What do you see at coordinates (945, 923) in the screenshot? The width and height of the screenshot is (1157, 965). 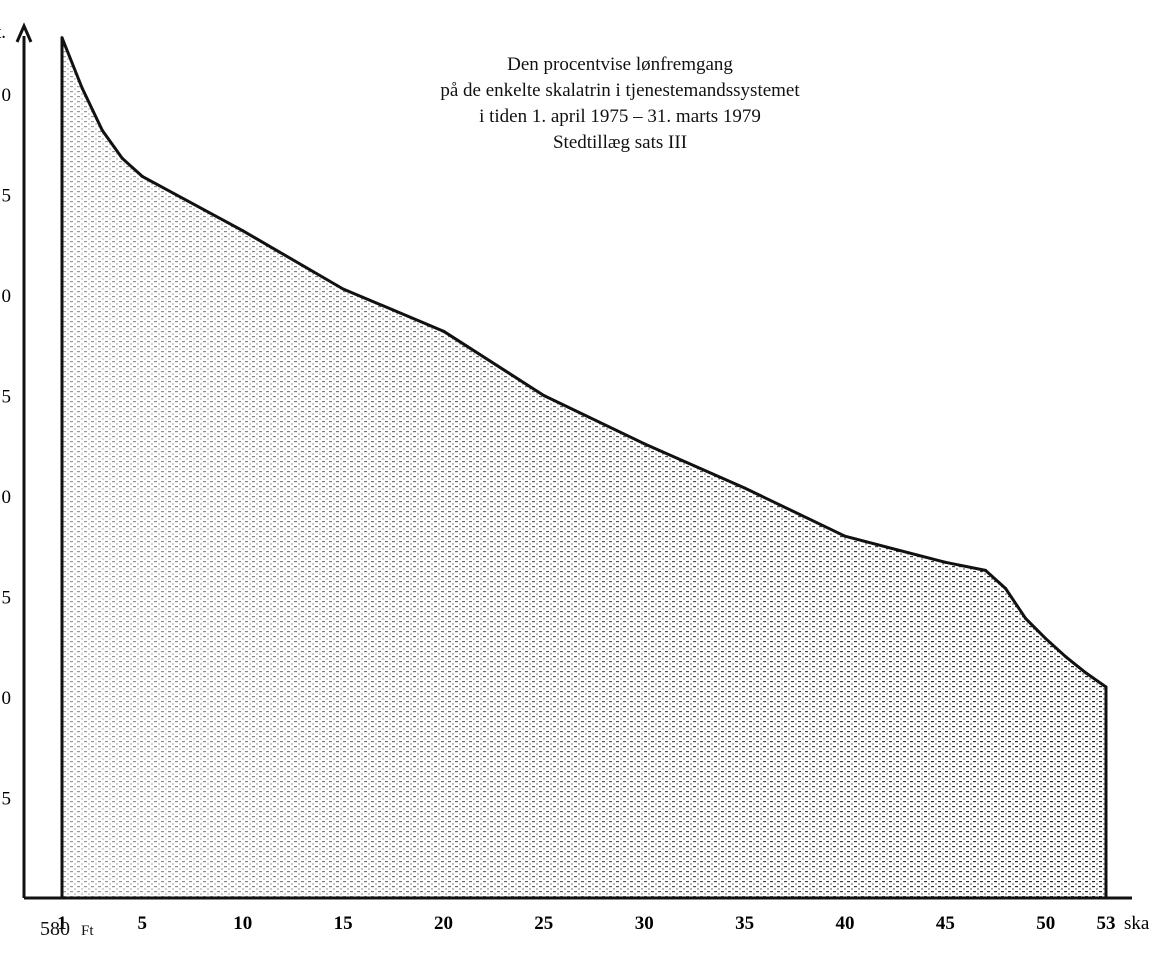 I see `x-tick-label: 45` at bounding box center [945, 923].